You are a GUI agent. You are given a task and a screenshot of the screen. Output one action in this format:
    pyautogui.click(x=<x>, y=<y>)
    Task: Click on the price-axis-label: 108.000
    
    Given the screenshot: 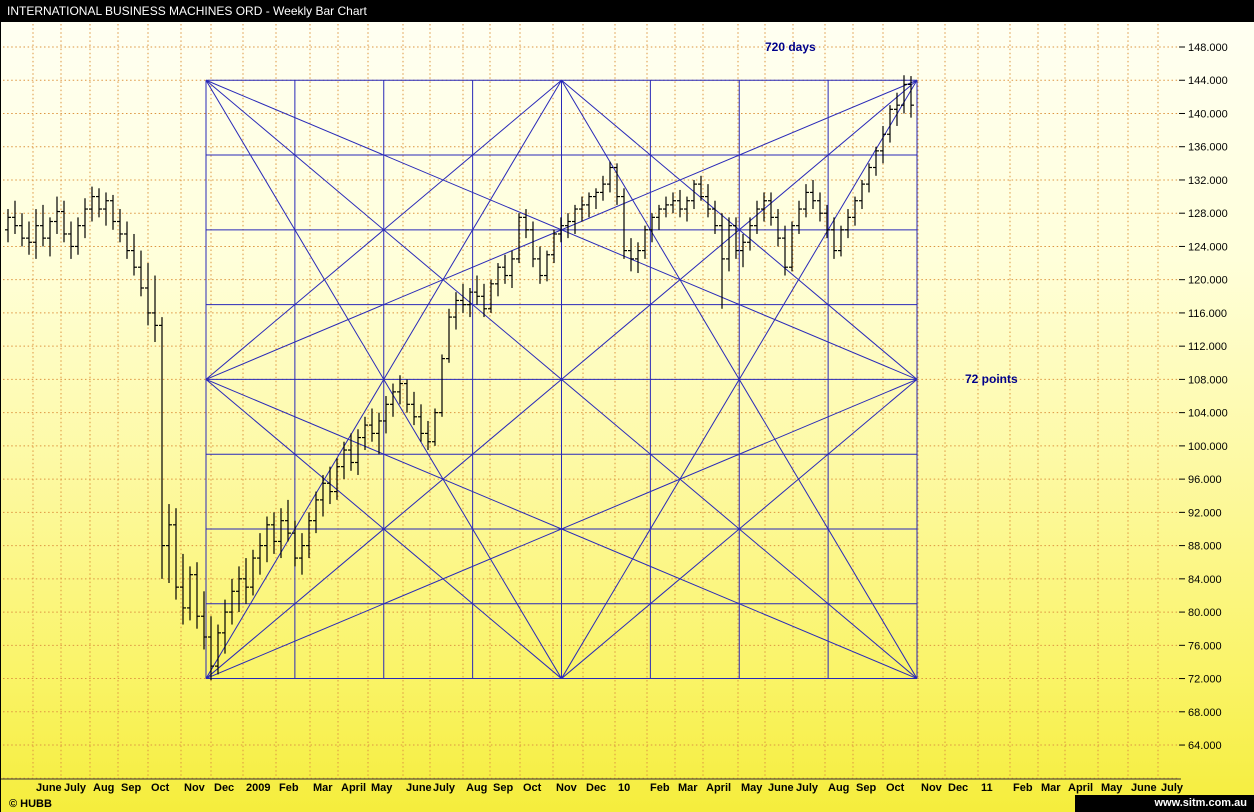 What is the action you would take?
    pyautogui.click(x=1208, y=380)
    